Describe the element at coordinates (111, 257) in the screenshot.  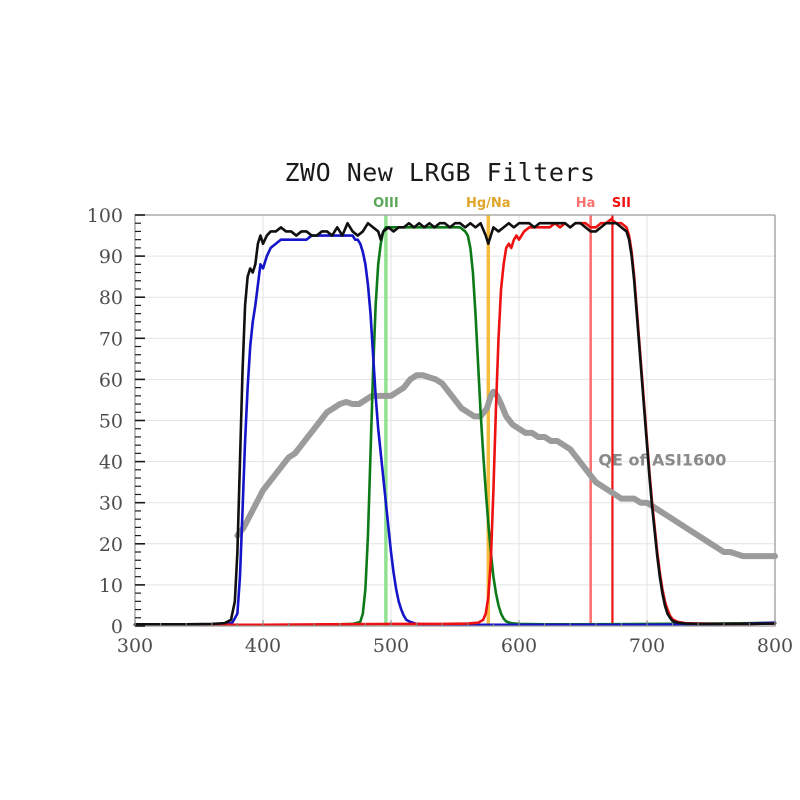
I see `y-tick-label: 90` at that location.